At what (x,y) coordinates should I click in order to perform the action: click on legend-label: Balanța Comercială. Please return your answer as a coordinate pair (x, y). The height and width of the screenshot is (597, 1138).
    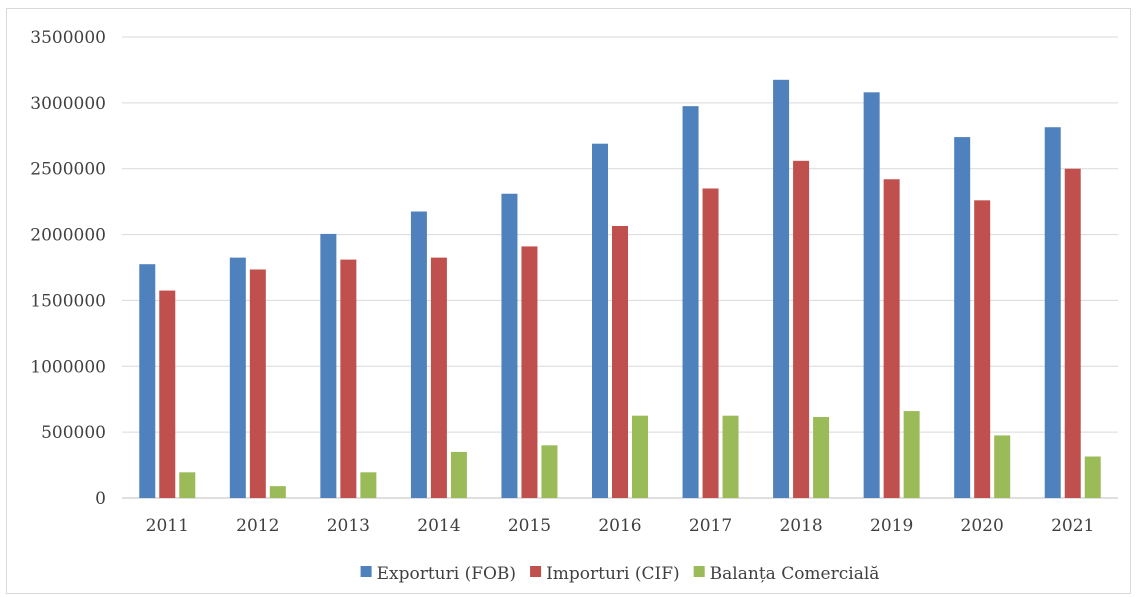
    Looking at the image, I should click on (795, 574).